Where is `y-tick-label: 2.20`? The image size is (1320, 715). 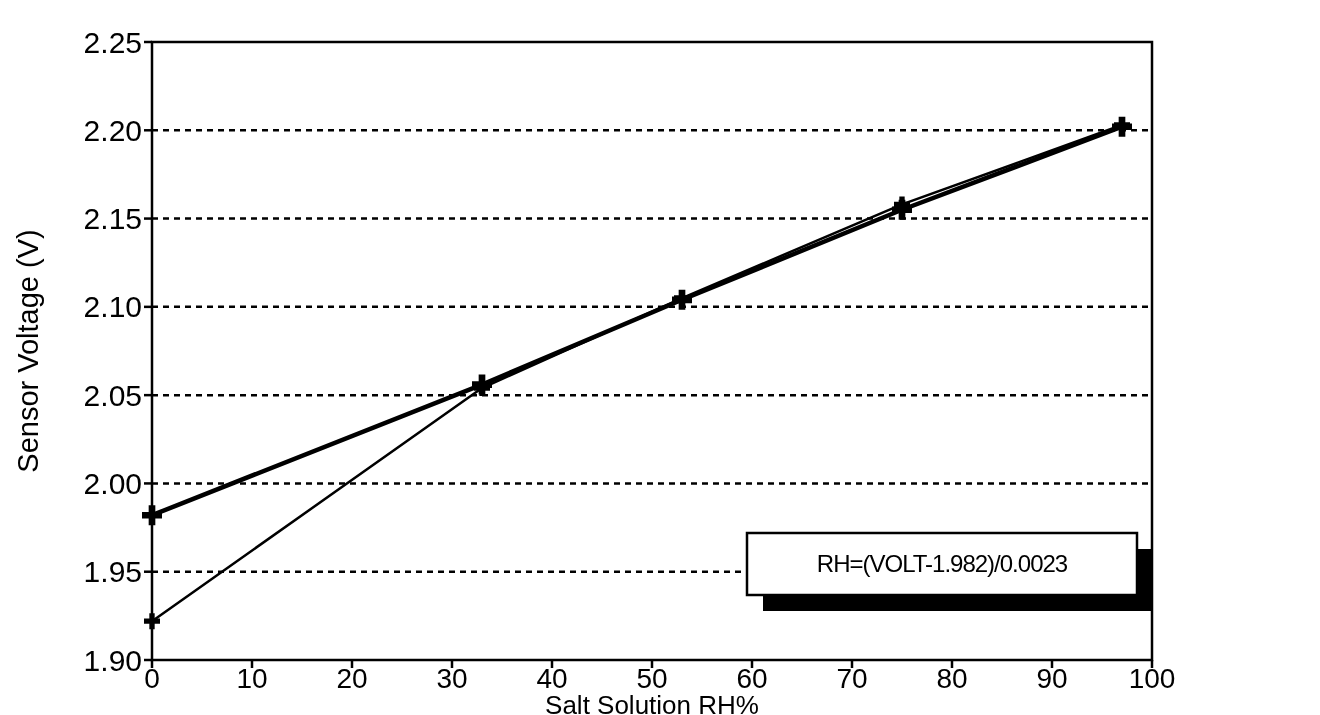
y-tick-label: 2.20 is located at coordinates (112, 130).